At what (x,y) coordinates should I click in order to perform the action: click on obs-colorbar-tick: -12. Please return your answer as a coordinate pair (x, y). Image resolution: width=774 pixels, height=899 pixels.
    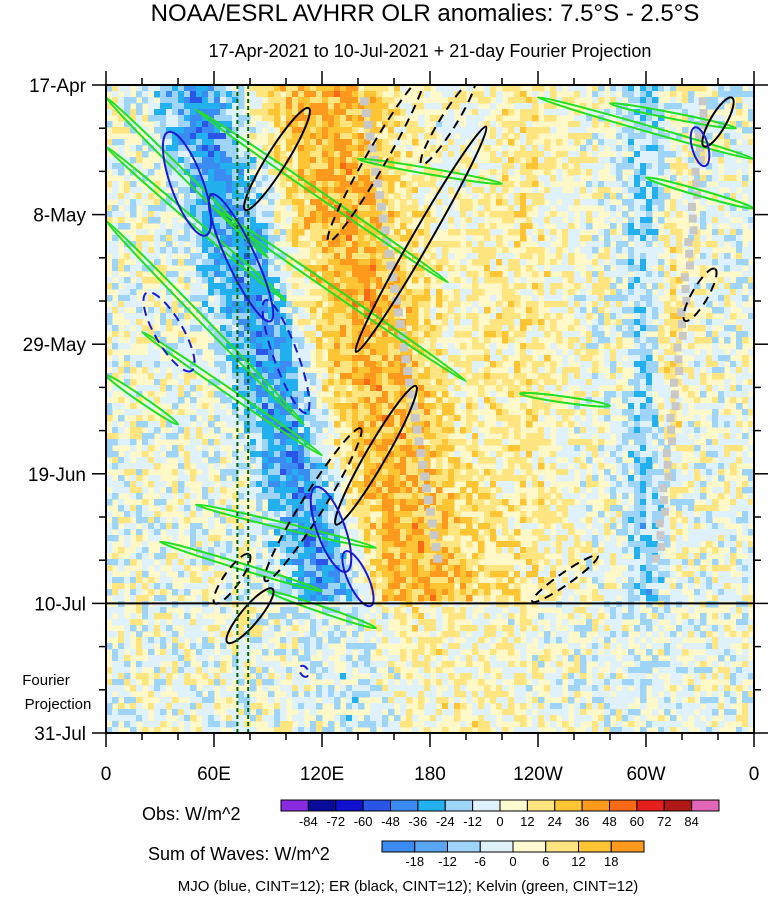
    Looking at the image, I should click on (472, 821).